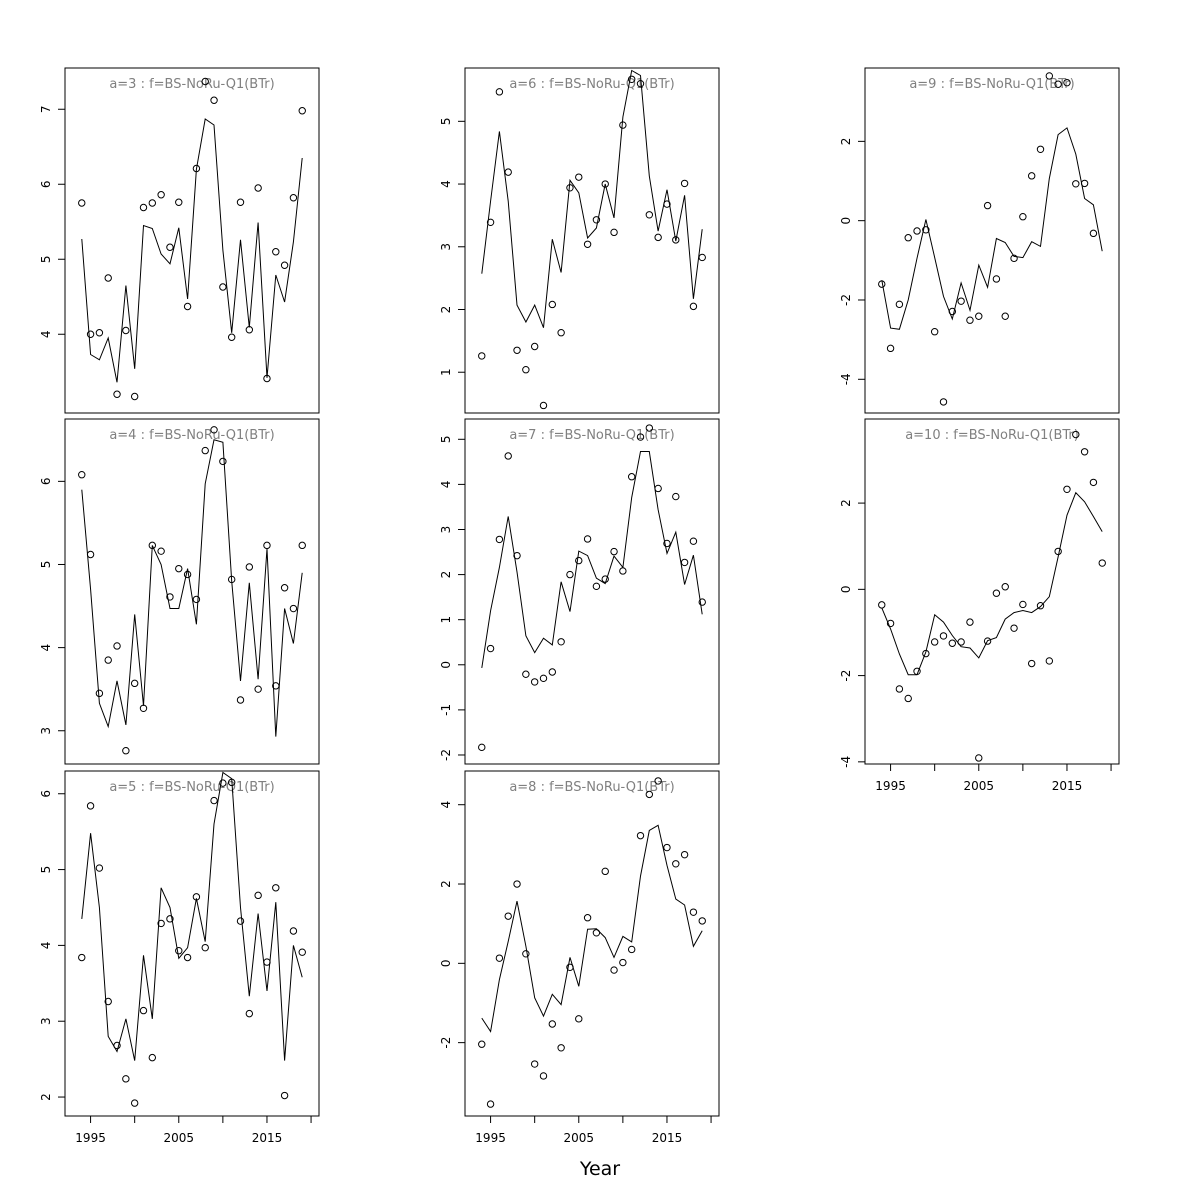 The height and width of the screenshot is (1200, 1200). I want to click on y-tick-label: -2, so click(846, 676).